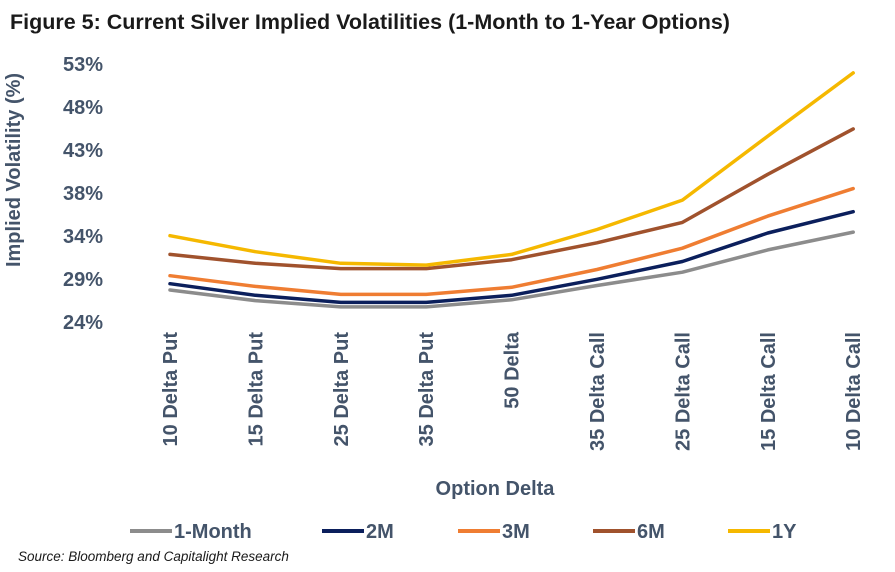  What do you see at coordinates (784, 532) in the screenshot?
I see `legend-label: 1Y` at bounding box center [784, 532].